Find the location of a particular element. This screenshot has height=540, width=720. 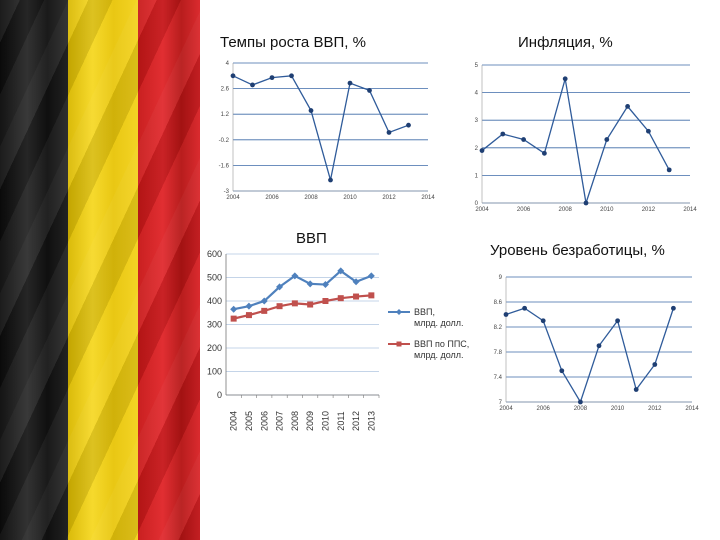

unemployment-x-tick: 2010 is located at coordinates (618, 409).